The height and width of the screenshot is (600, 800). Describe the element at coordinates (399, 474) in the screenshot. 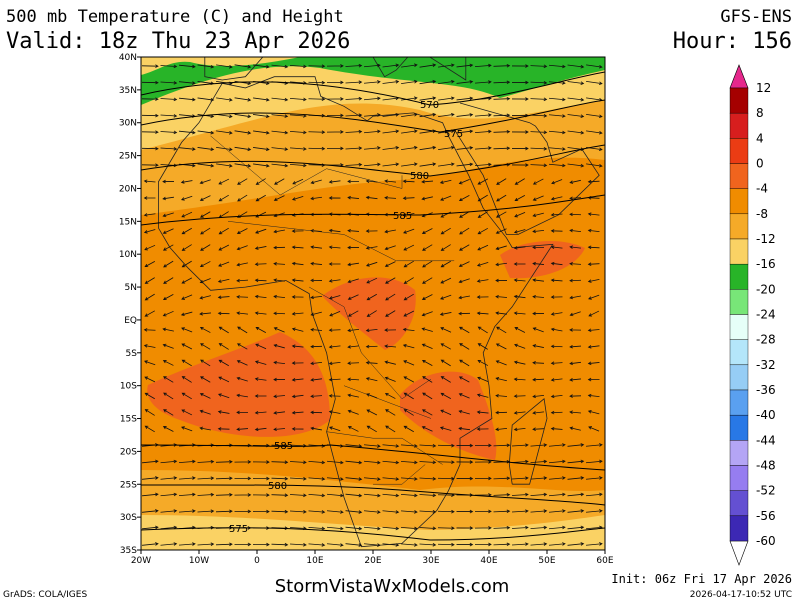

I see `border` at that location.